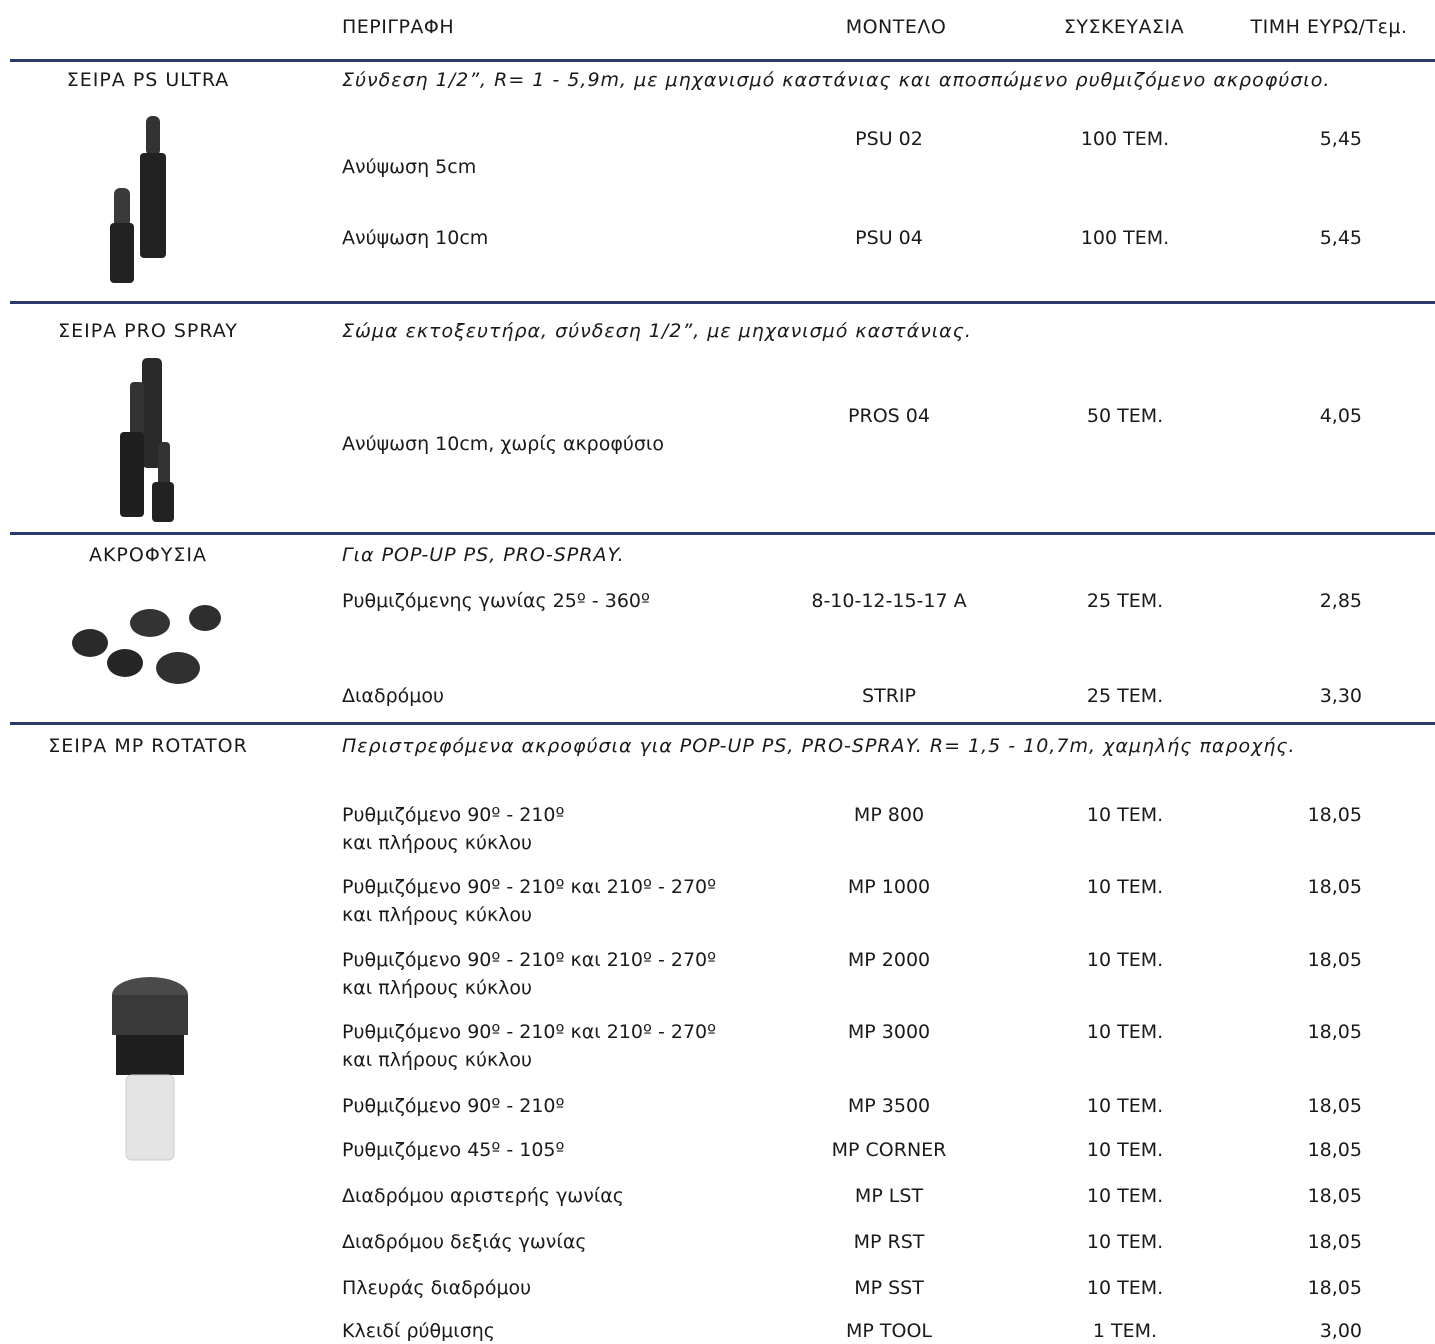 The width and height of the screenshot is (1435, 1344). What do you see at coordinates (896, 27) in the screenshot?
I see `column-header: ΜΟΝΤΕΛΟ` at bounding box center [896, 27].